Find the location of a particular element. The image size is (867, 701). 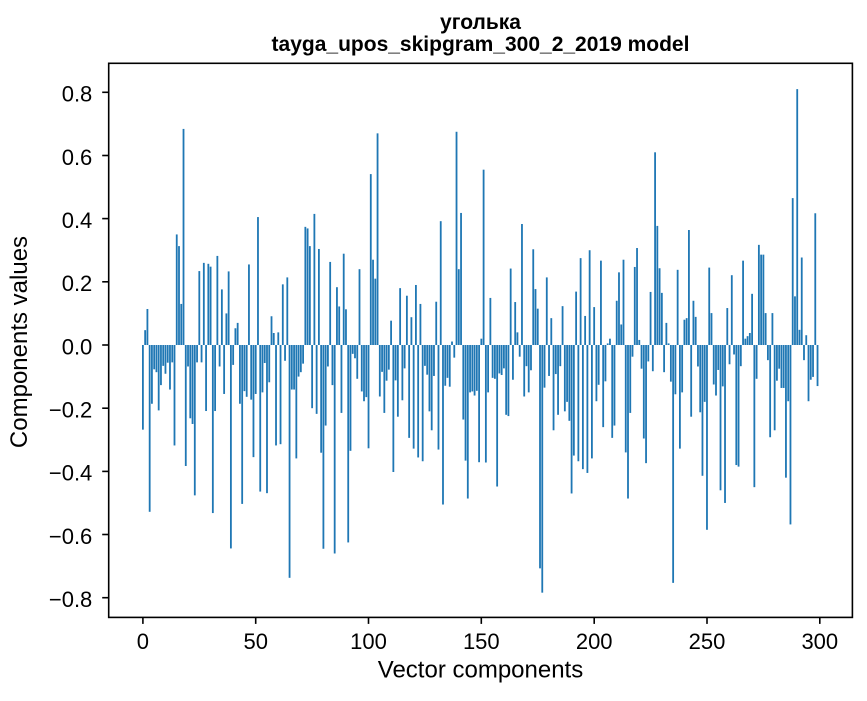

svg-text: 150 is located at coordinates (481, 641).